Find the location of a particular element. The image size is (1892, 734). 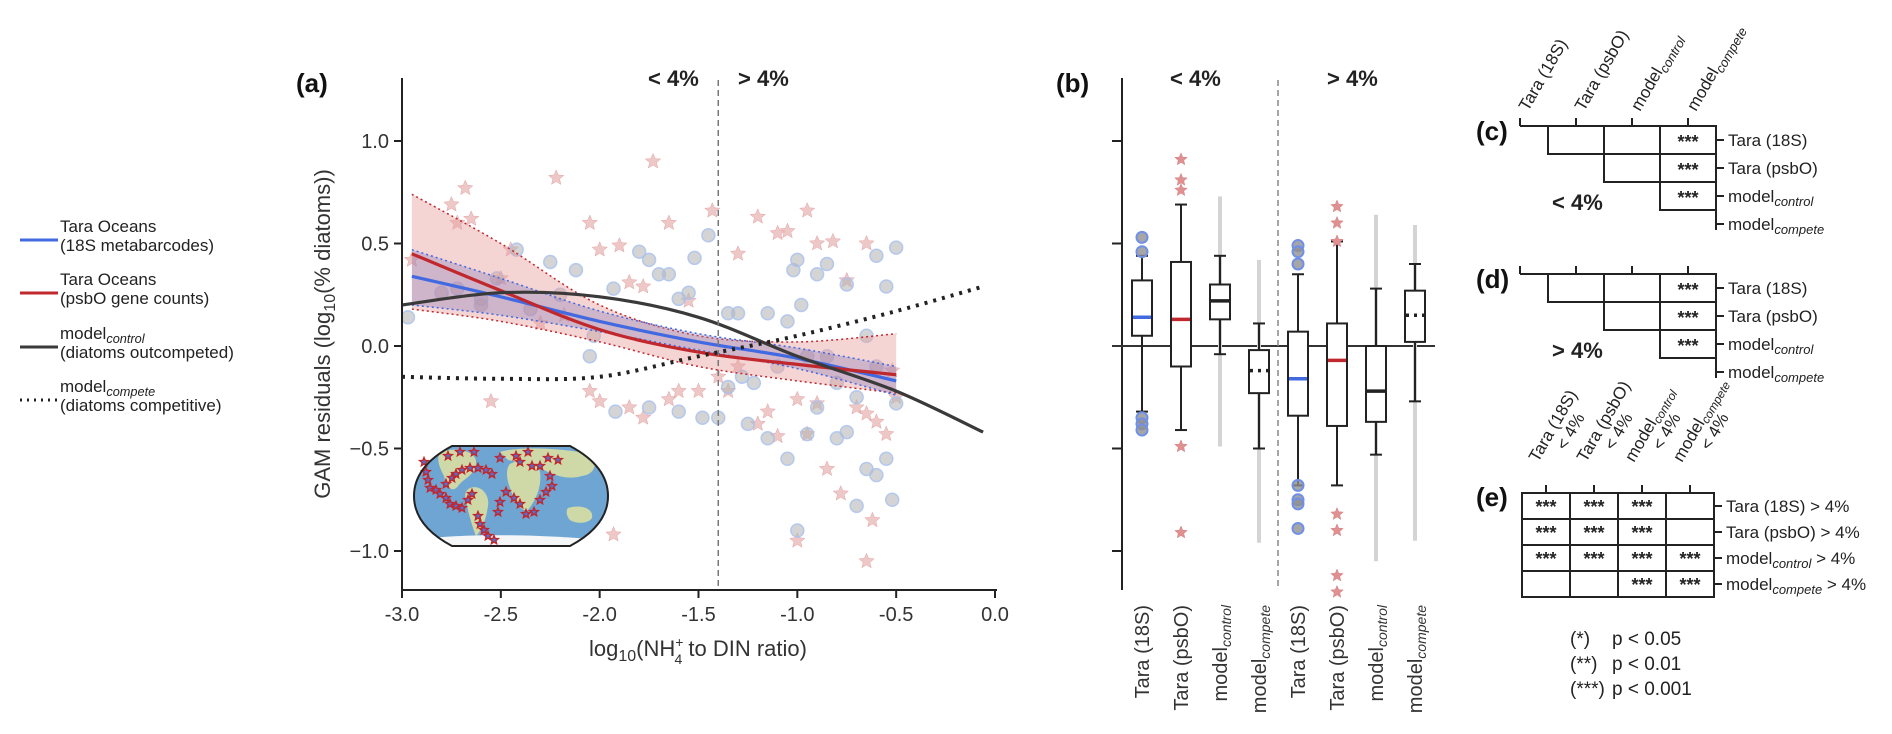

category-label: Tara (18S) is located at coordinates (1143, 651).